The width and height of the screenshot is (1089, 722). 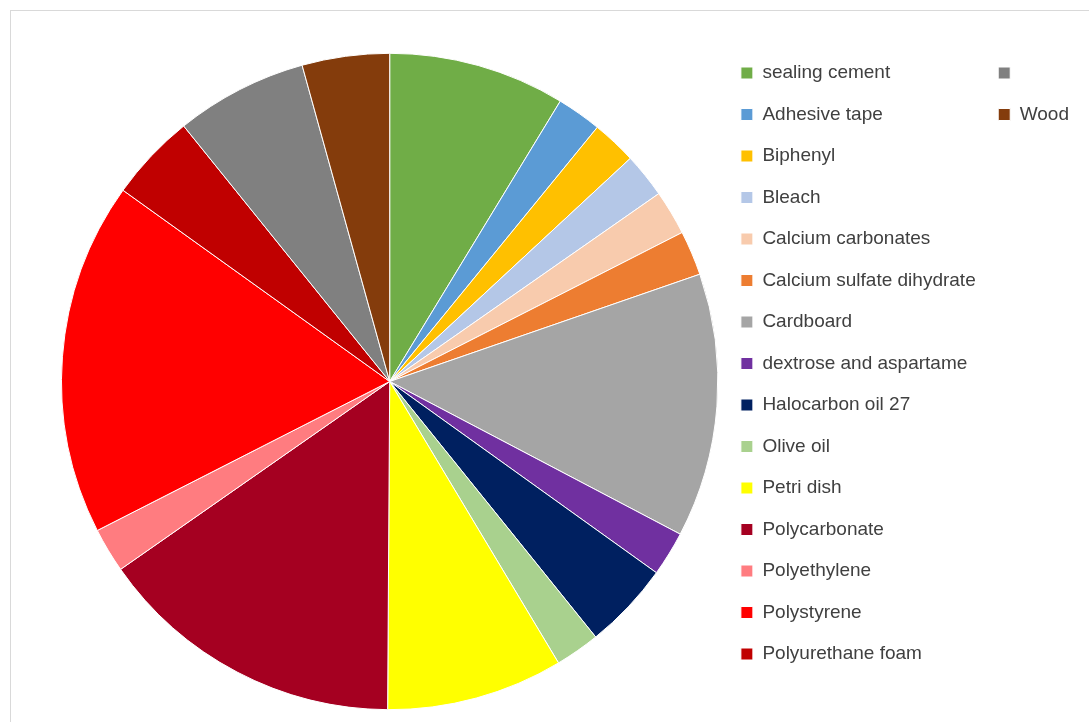 What do you see at coordinates (791, 196) in the screenshot?
I see `legend-label: Bleach` at bounding box center [791, 196].